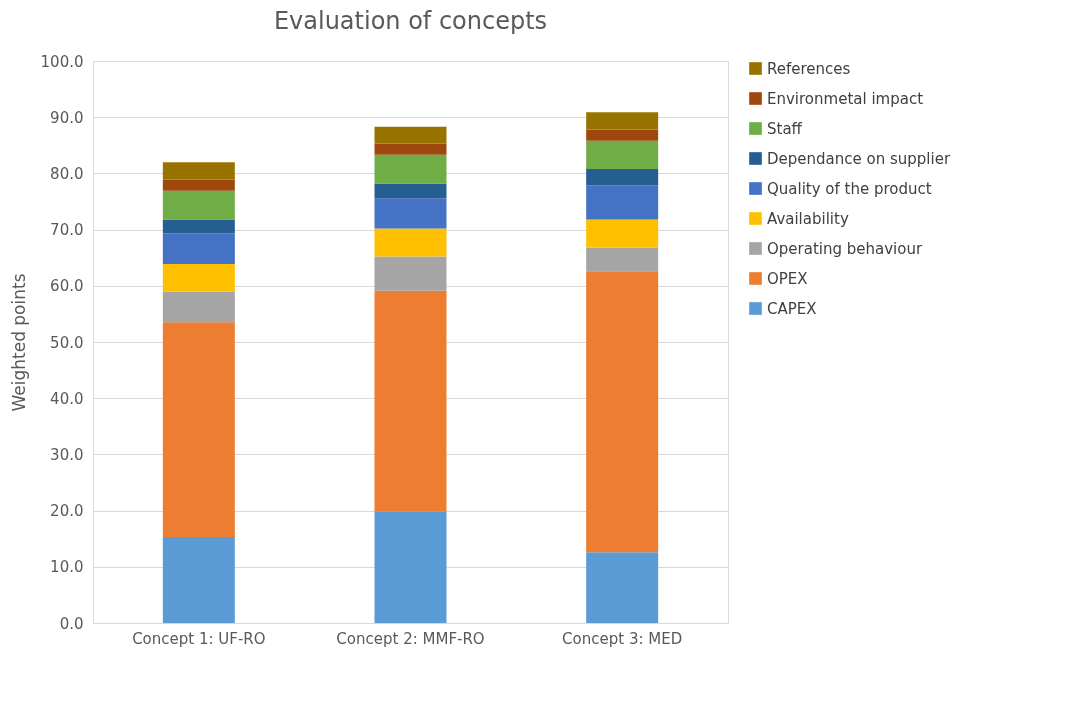 This screenshot has width=1085, height=720. Describe the element at coordinates (67, 117) in the screenshot. I see `y-tick-label: 90.0` at that location.